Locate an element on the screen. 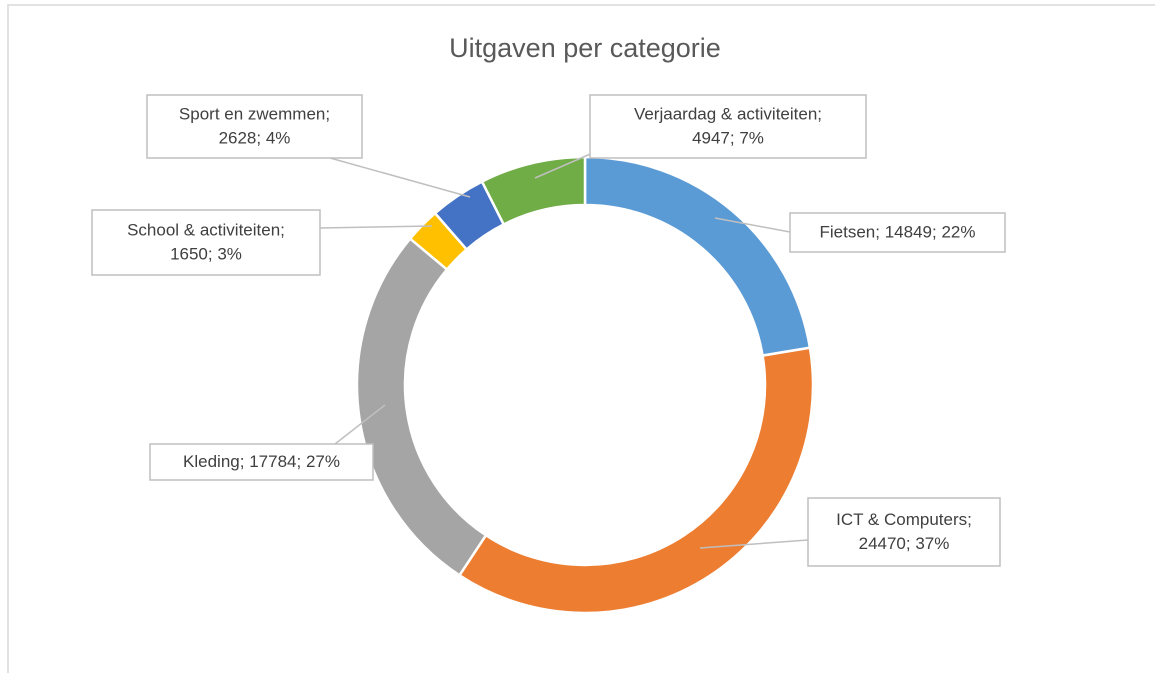 The image size is (1155, 673). label-category: School & activiteiten is located at coordinates (203, 230).